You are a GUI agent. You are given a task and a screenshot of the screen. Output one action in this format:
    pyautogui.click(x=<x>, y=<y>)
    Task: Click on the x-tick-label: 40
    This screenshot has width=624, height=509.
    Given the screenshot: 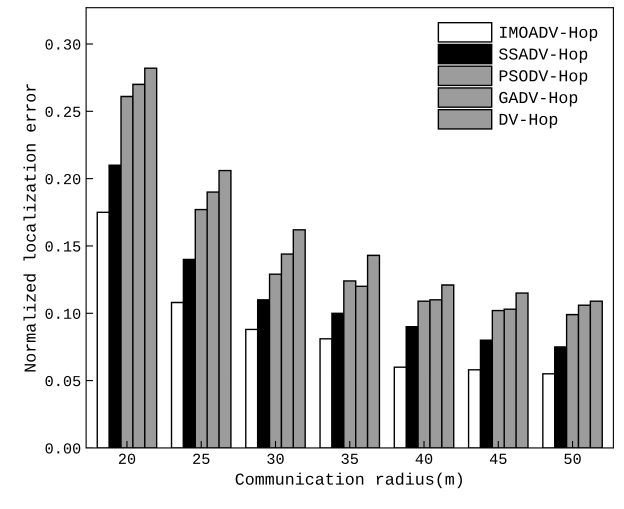 What is the action you would take?
    pyautogui.click(x=424, y=459)
    